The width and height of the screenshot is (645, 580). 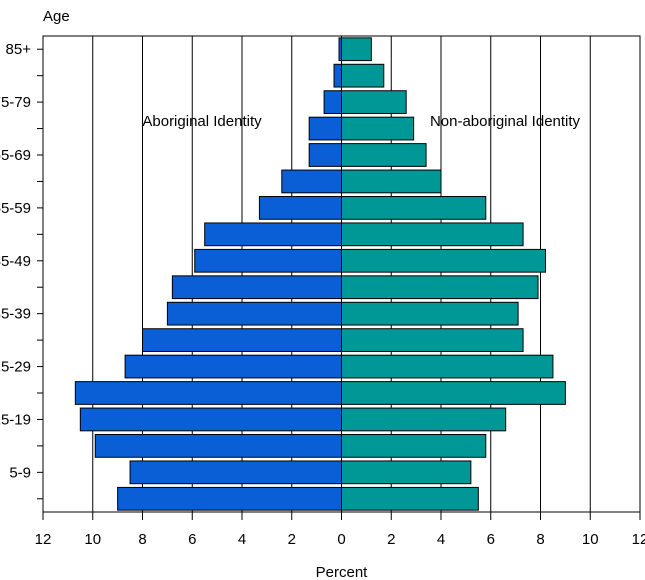 What do you see at coordinates (15, 367) in the screenshot?
I see `y-tick-label: 25-29` at bounding box center [15, 367].